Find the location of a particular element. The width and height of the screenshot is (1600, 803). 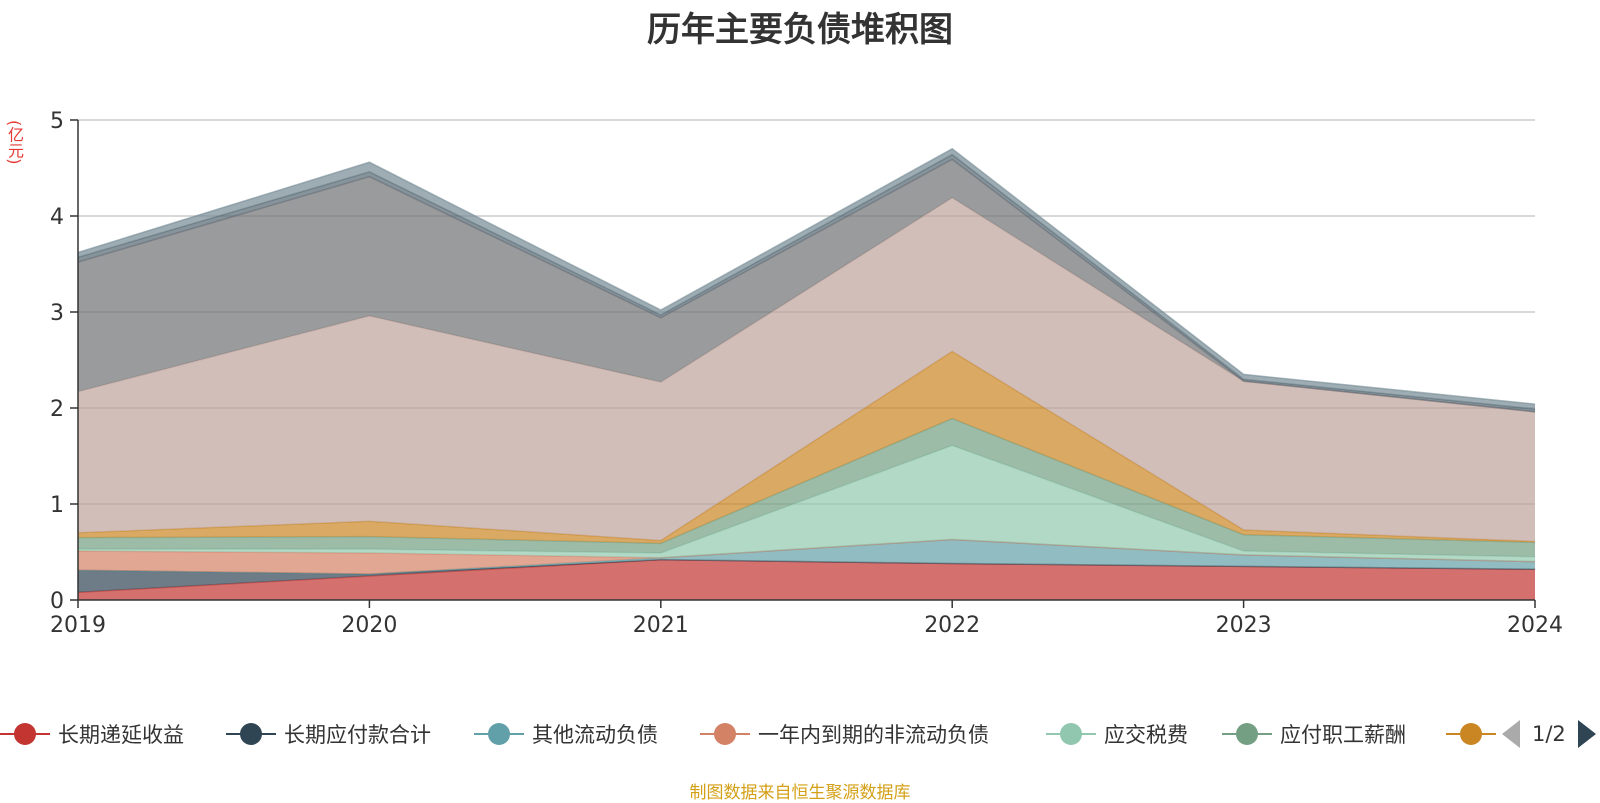

legend-item: 应交税费 is located at coordinates (1117, 734).